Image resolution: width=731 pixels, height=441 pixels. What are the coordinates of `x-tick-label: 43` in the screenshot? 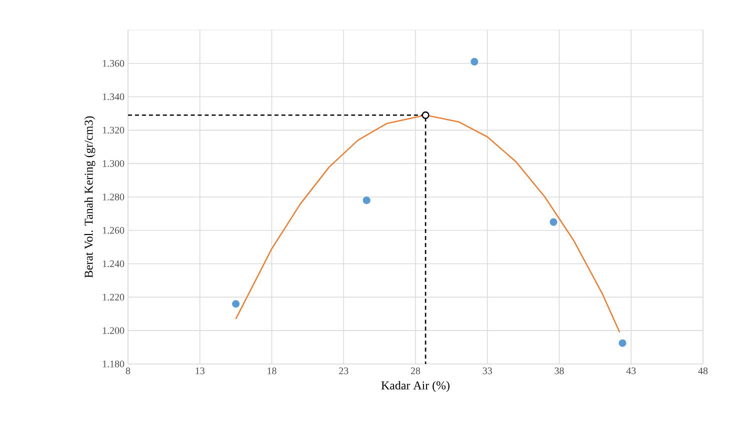 It's located at (631, 371).